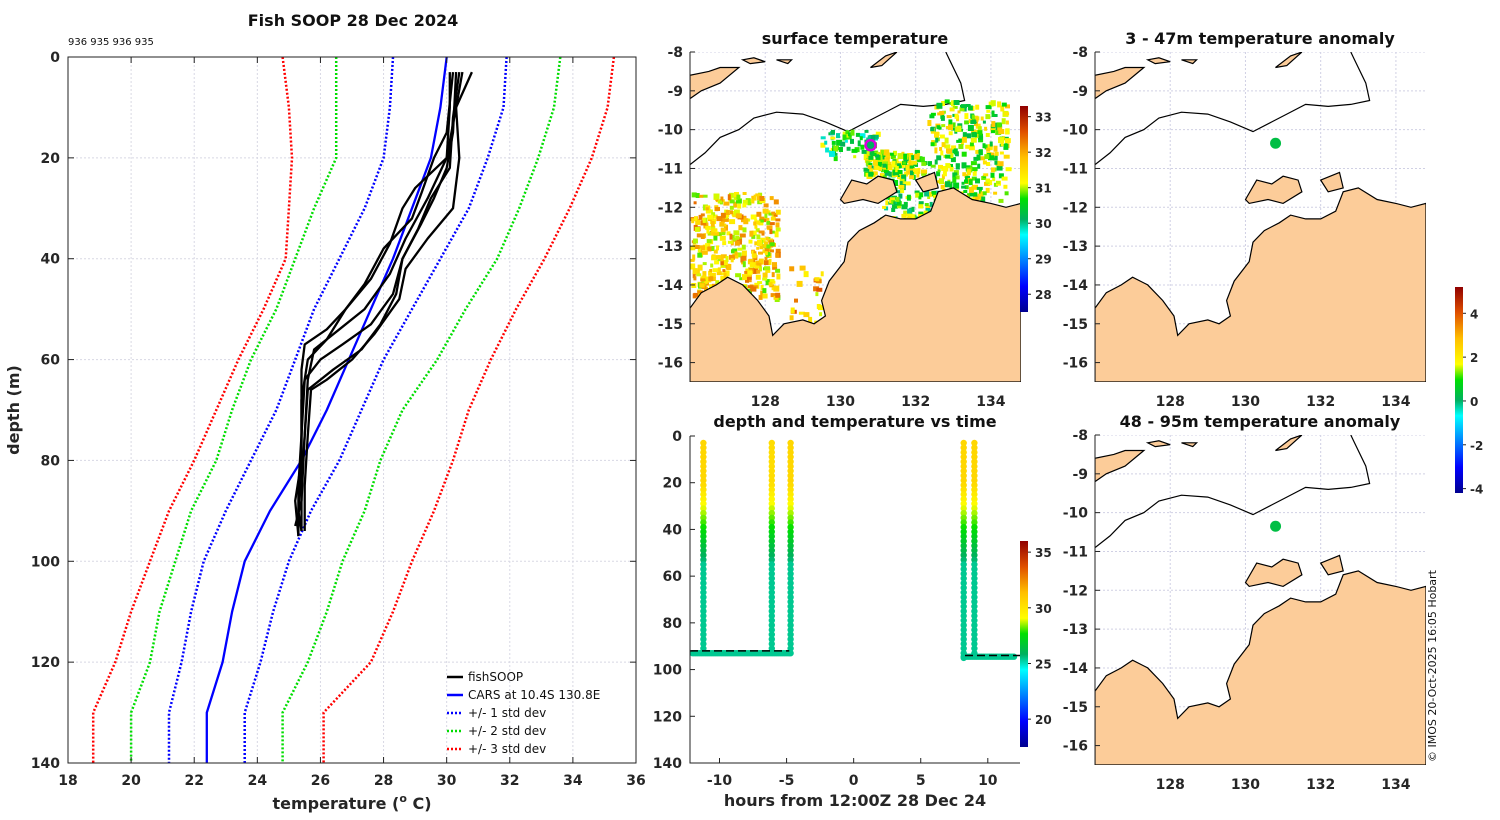  What do you see at coordinates (870, 145) in the screenshot?
I see `ship-position-marker` at bounding box center [870, 145].